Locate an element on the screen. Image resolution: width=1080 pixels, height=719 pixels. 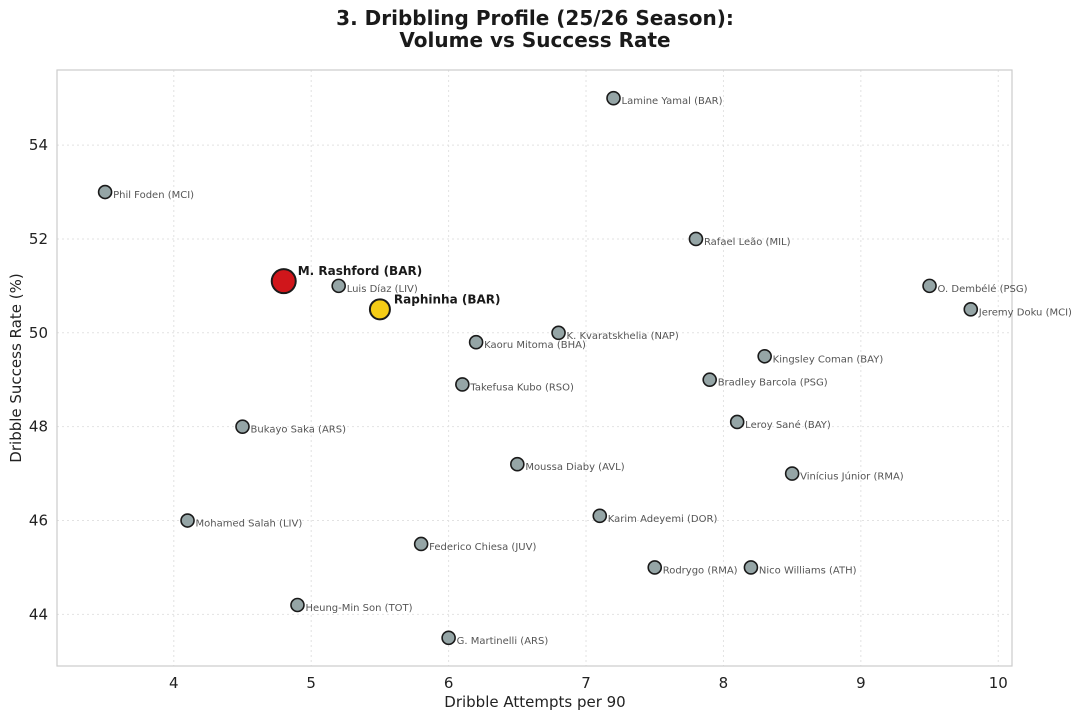
point-label: Kingsley Coman (BAY) is located at coordinates (828, 359).